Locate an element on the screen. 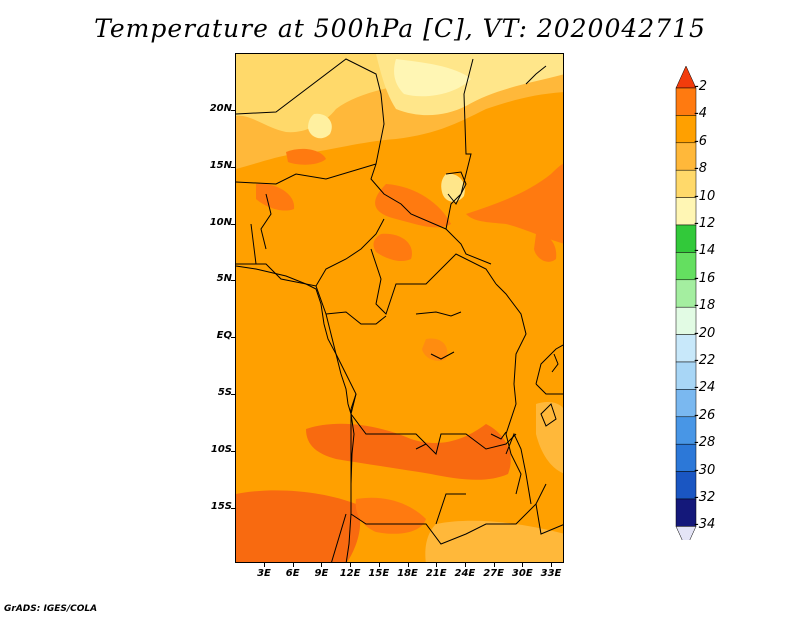 Image resolution: width=800 pixels, height=618 pixels. lon-label: 18E is located at coordinates (407, 573).